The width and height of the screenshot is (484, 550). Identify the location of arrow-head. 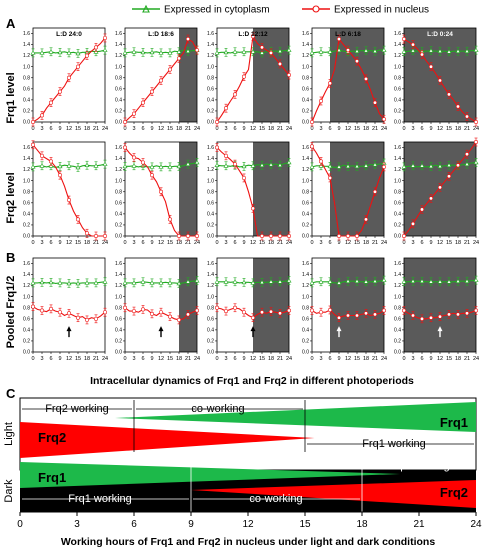
(440, 329).